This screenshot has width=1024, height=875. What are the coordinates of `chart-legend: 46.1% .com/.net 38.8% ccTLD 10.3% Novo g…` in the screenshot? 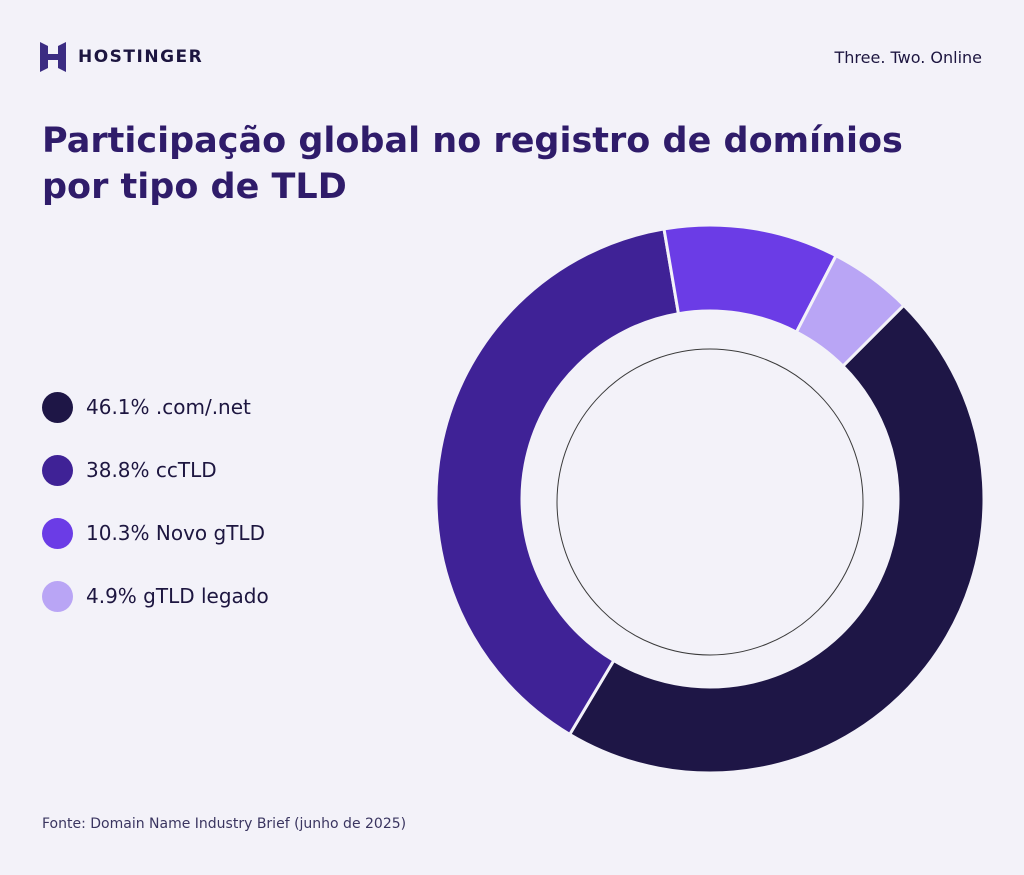 It's located at (222, 515).